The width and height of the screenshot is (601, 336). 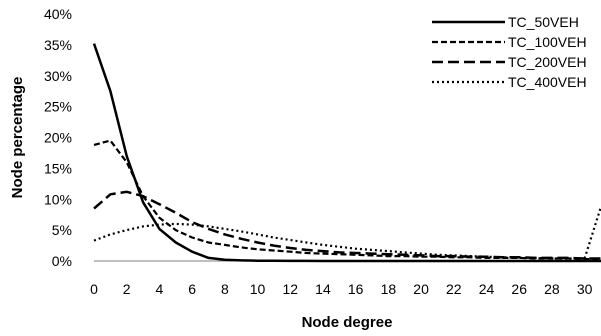 What do you see at coordinates (258, 289) in the screenshot?
I see `x-tick-label: 10` at bounding box center [258, 289].